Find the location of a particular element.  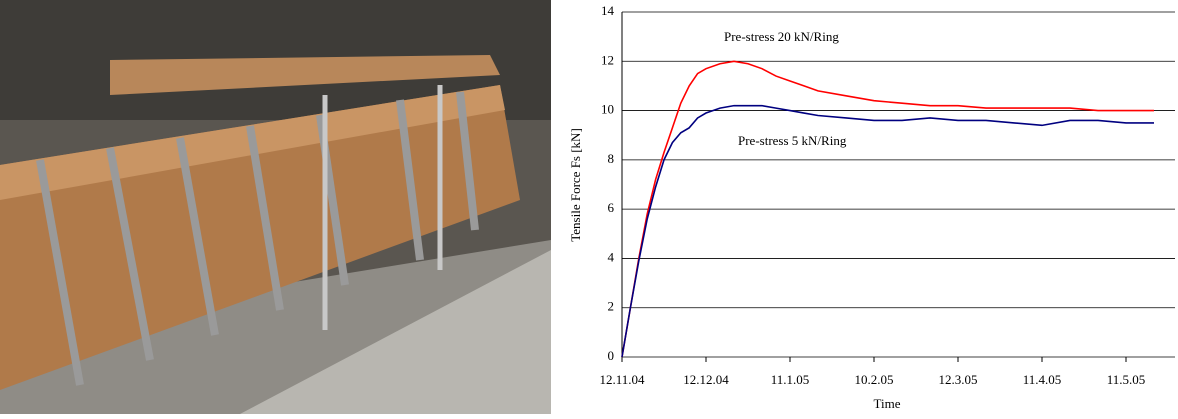

x-axis-label: Time is located at coordinates (887, 403).